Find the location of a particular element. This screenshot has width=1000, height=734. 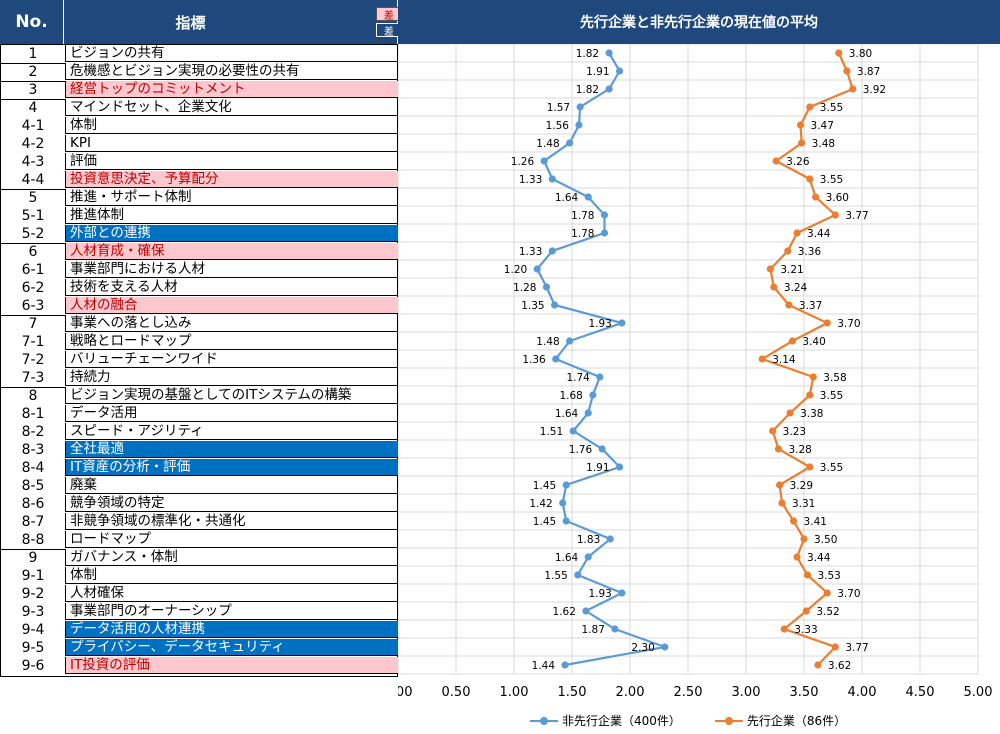

data-label-leading: 3.26 is located at coordinates (798, 162).